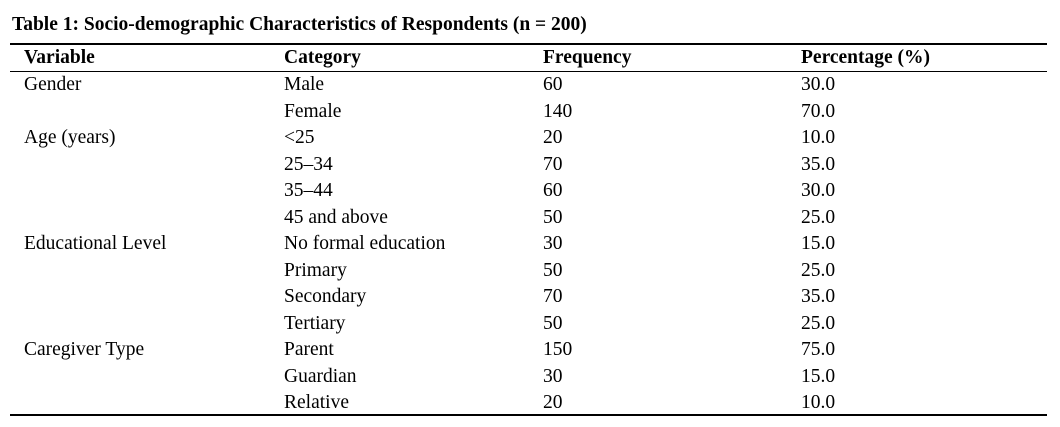 Image resolution: width=1060 pixels, height=427 pixels. Describe the element at coordinates (53, 84) in the screenshot. I see `variable-cell: Gender` at that location.